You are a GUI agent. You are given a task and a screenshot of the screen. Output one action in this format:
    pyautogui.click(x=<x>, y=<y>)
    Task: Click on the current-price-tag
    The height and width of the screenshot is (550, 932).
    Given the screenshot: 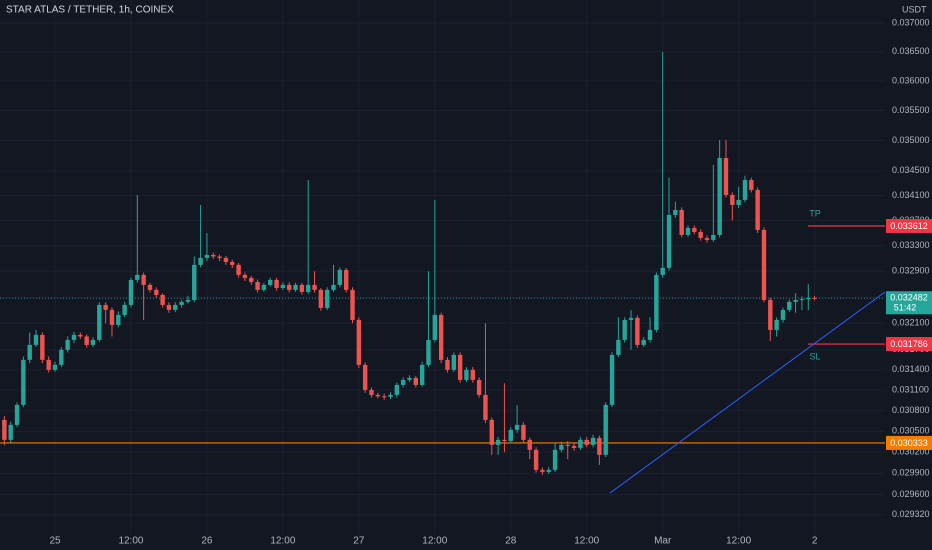 What is the action you would take?
    pyautogui.click(x=909, y=303)
    